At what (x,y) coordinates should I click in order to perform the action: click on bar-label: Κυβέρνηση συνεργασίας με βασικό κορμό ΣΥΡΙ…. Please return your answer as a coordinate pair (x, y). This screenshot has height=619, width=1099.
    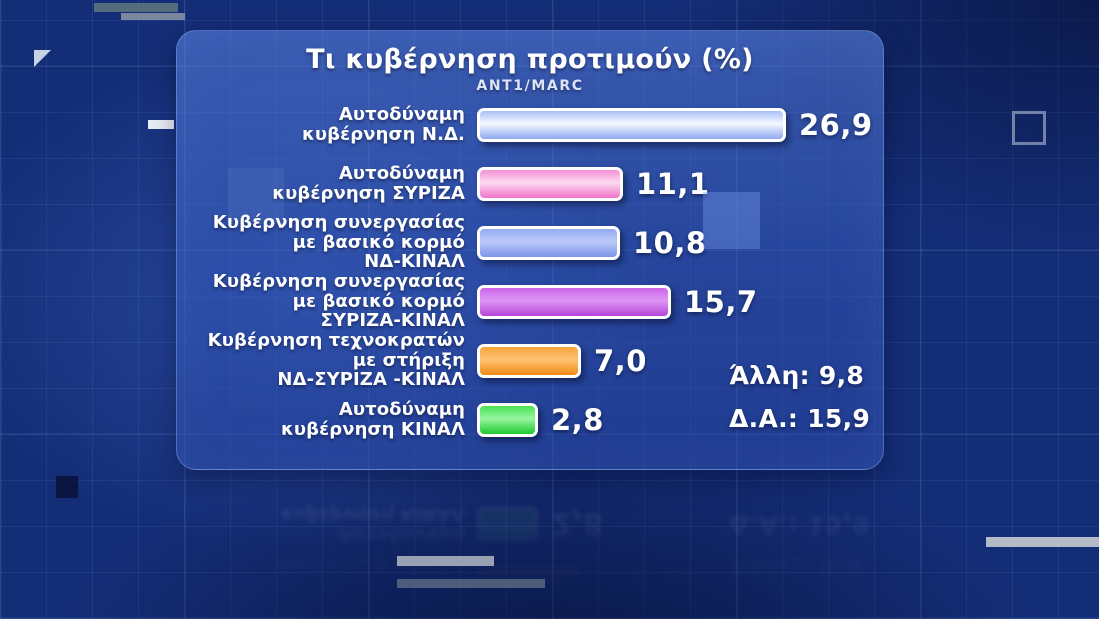
    Looking at the image, I should click on (338, 301).